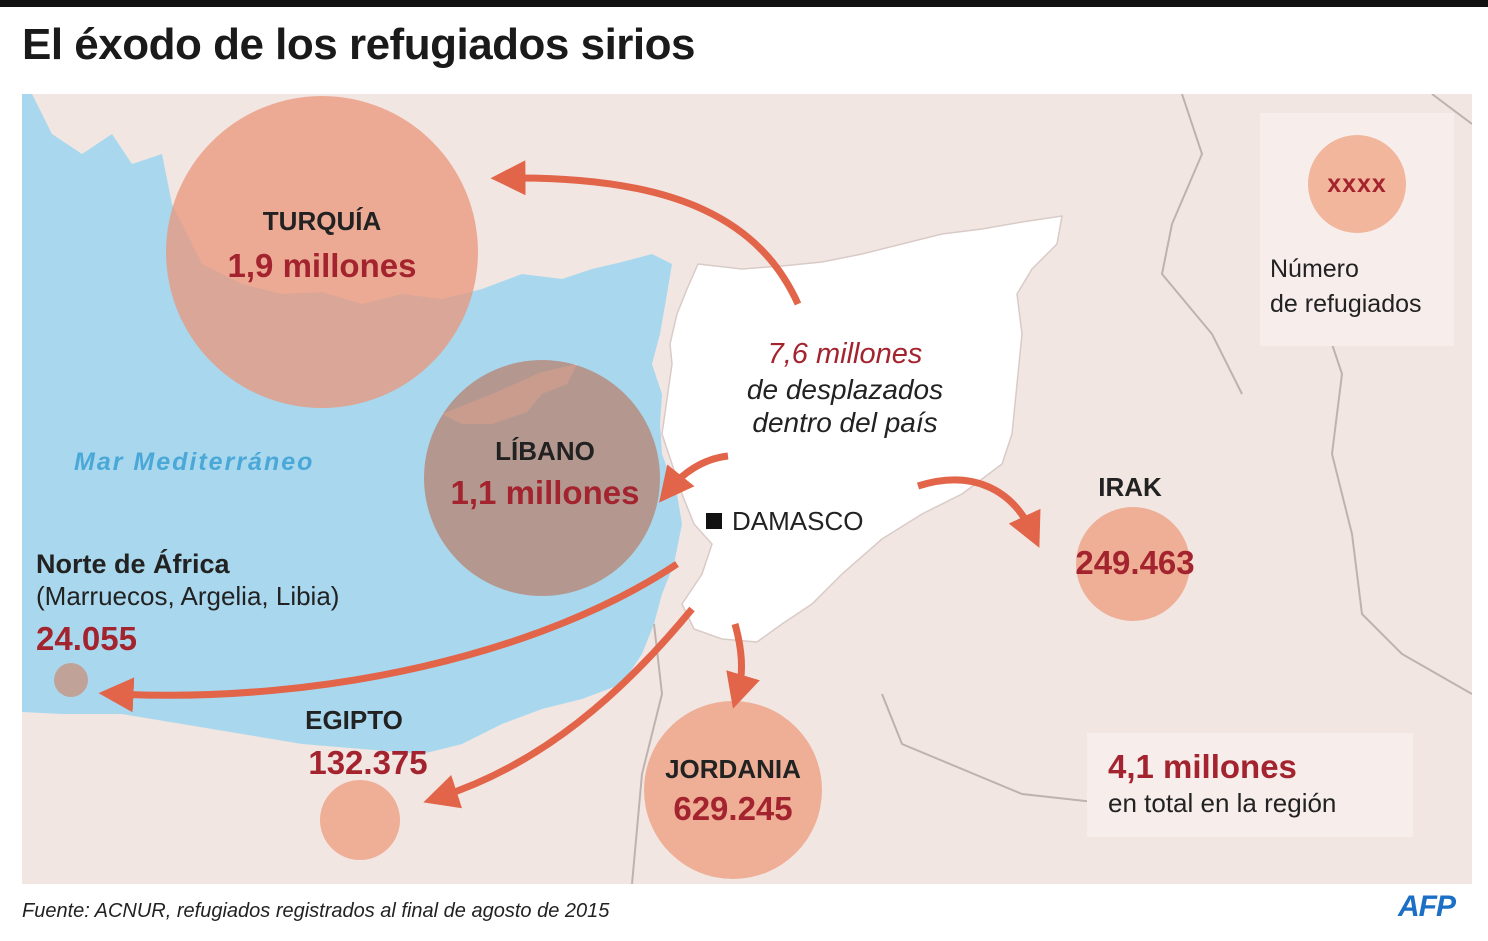 The width and height of the screenshot is (1488, 941). I want to click on egipto-value: 132.375, so click(368, 762).